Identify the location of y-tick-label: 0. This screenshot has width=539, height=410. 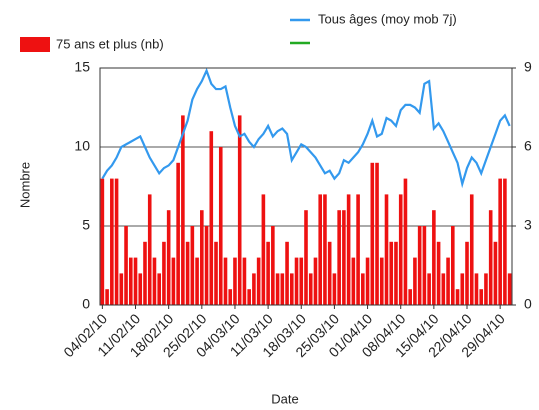
(86, 304).